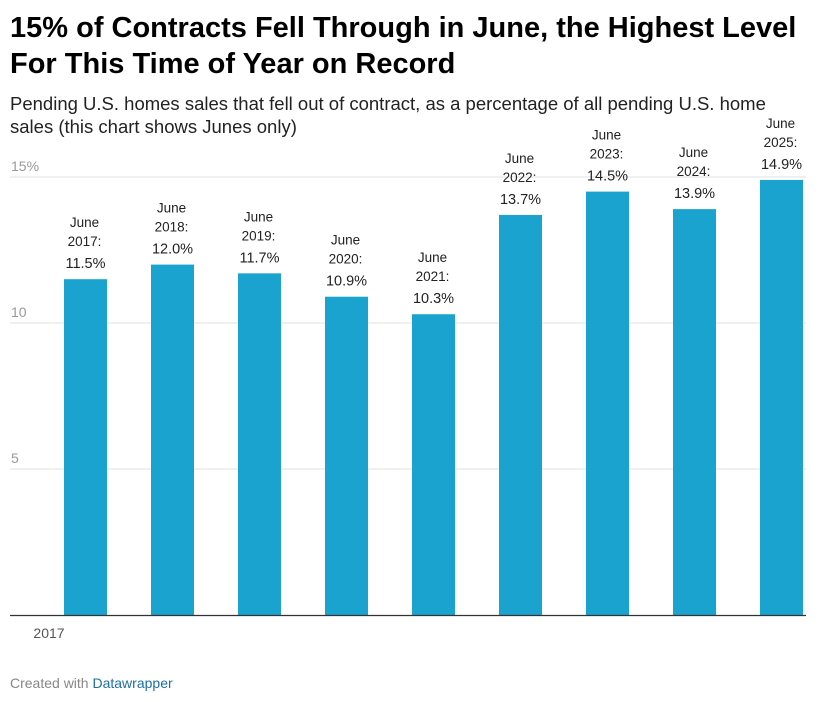 This screenshot has width=832, height=702. Describe the element at coordinates (172, 250) in the screenshot. I see `bar-value-label: 12.0%` at that location.